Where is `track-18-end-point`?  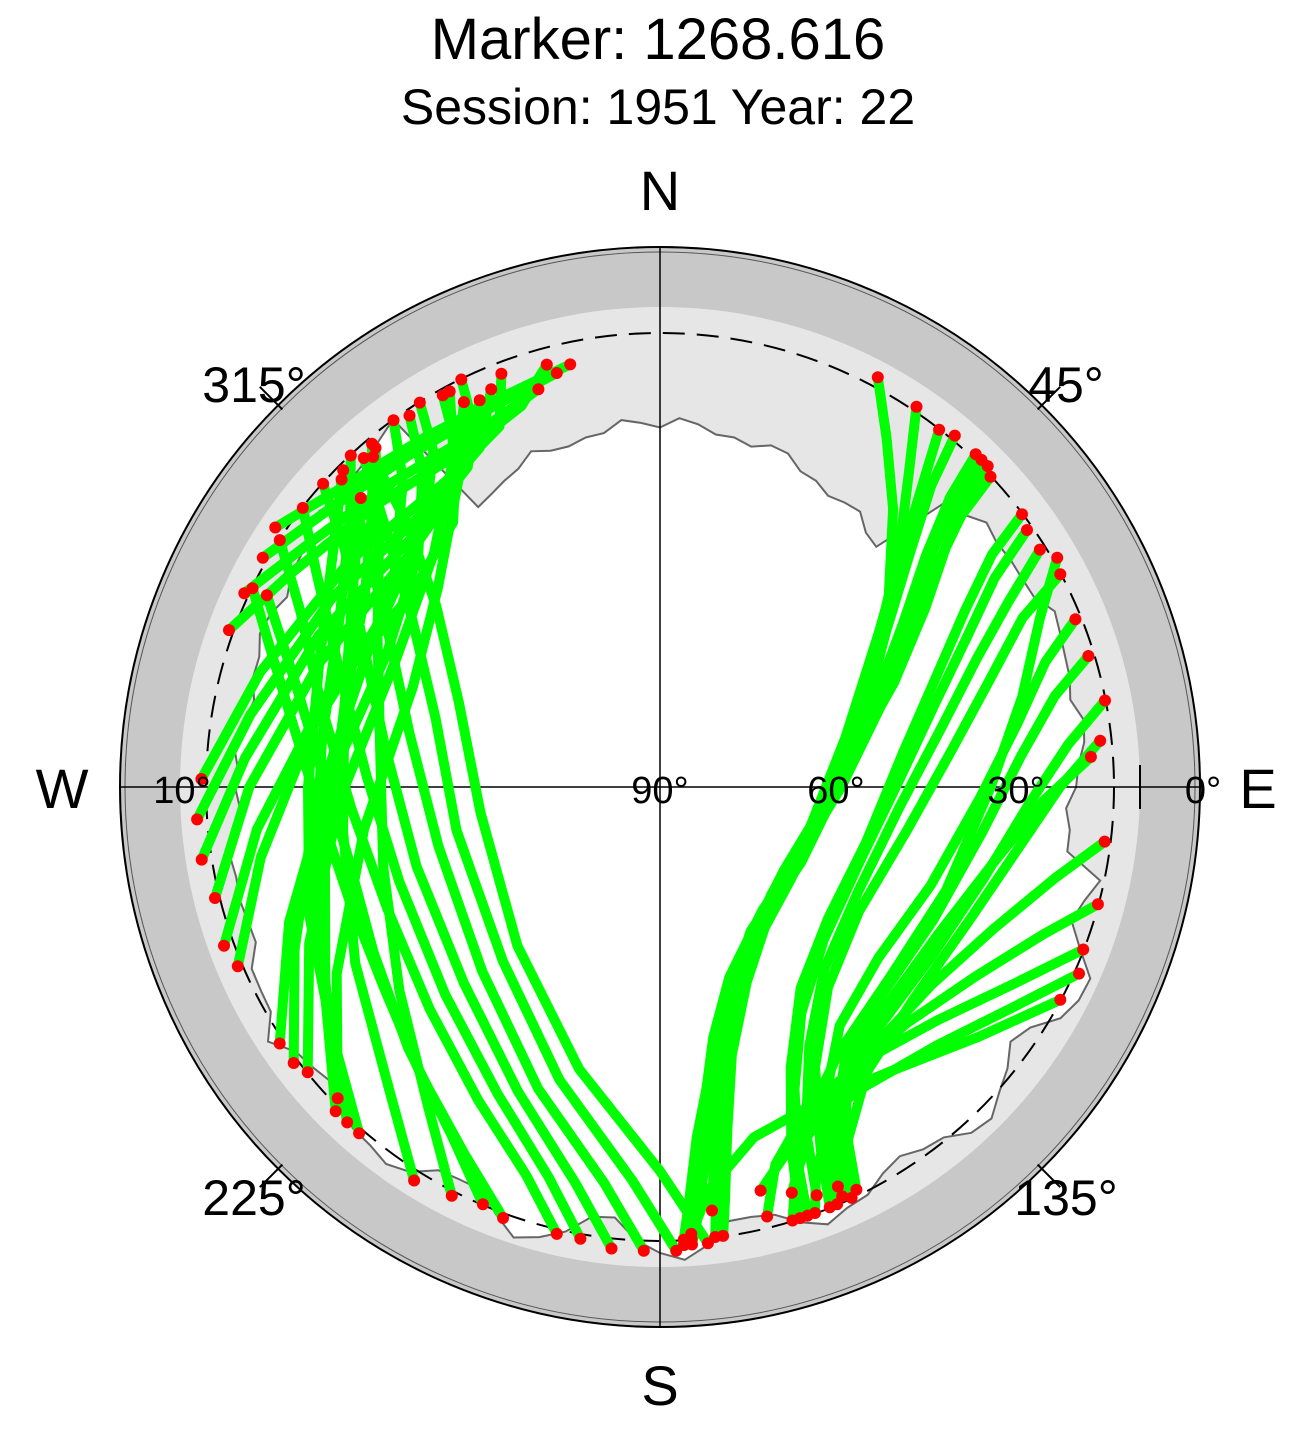 track-18-end-point is located at coordinates (760, 1190).